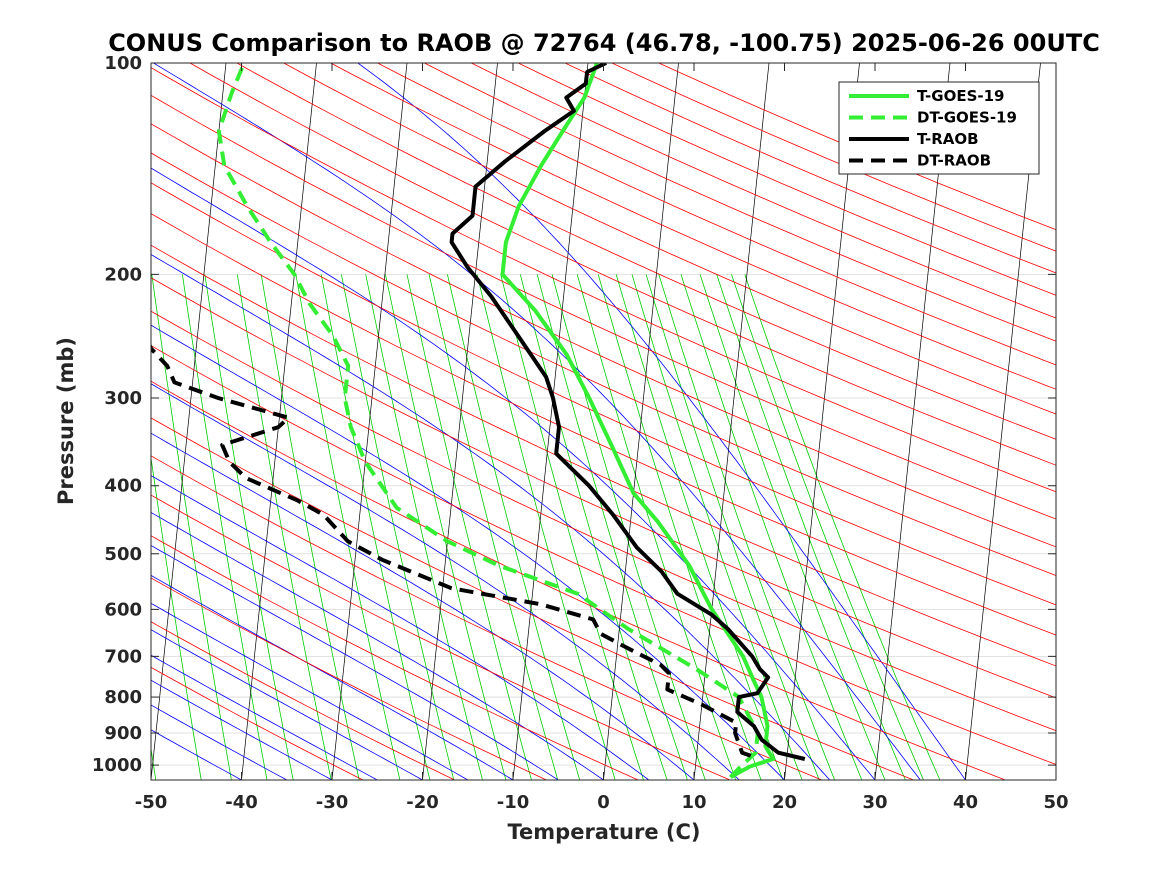  What do you see at coordinates (874, 802) in the screenshot?
I see `x-tick-label: 30` at bounding box center [874, 802].